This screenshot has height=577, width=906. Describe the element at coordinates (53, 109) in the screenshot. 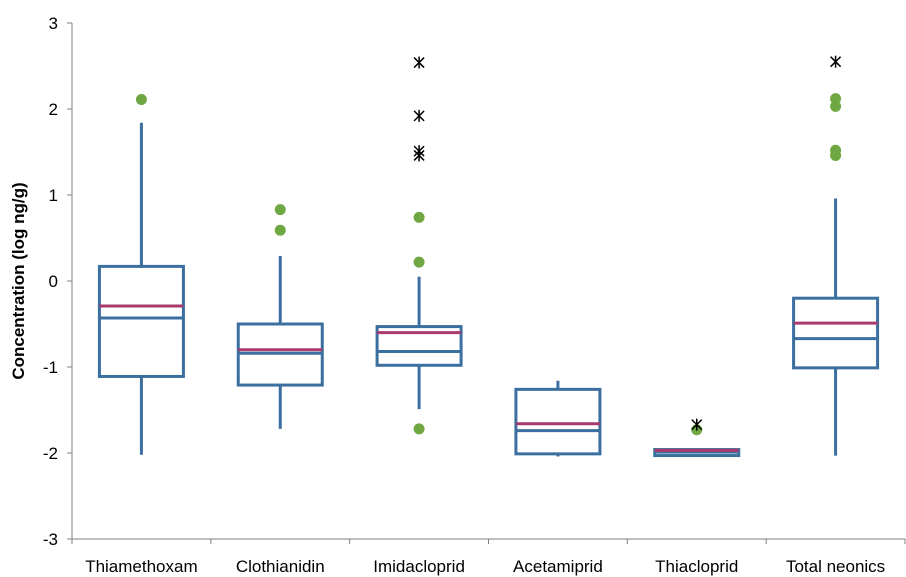

I see `y-tick-label: 2` at that location.